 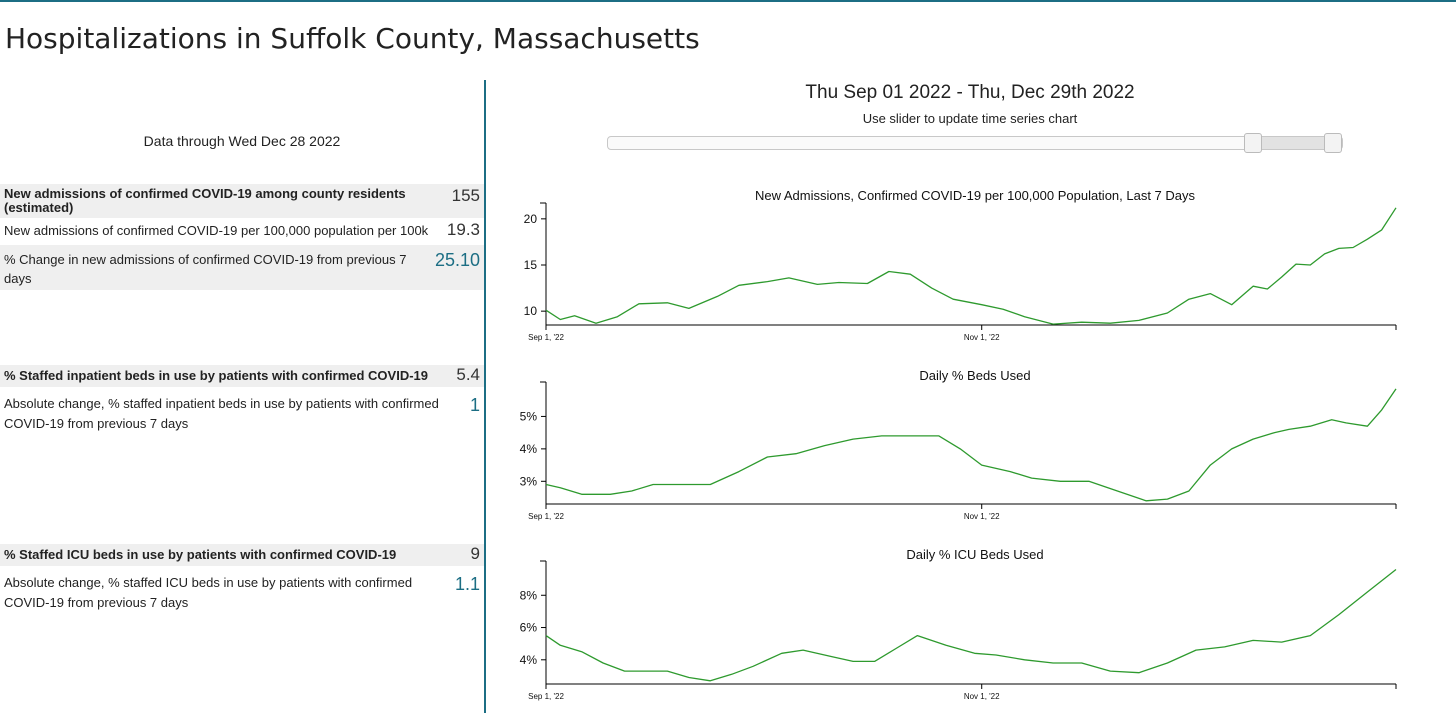 What do you see at coordinates (465, 195) in the screenshot?
I see `admissions-header-value: 155` at bounding box center [465, 195].